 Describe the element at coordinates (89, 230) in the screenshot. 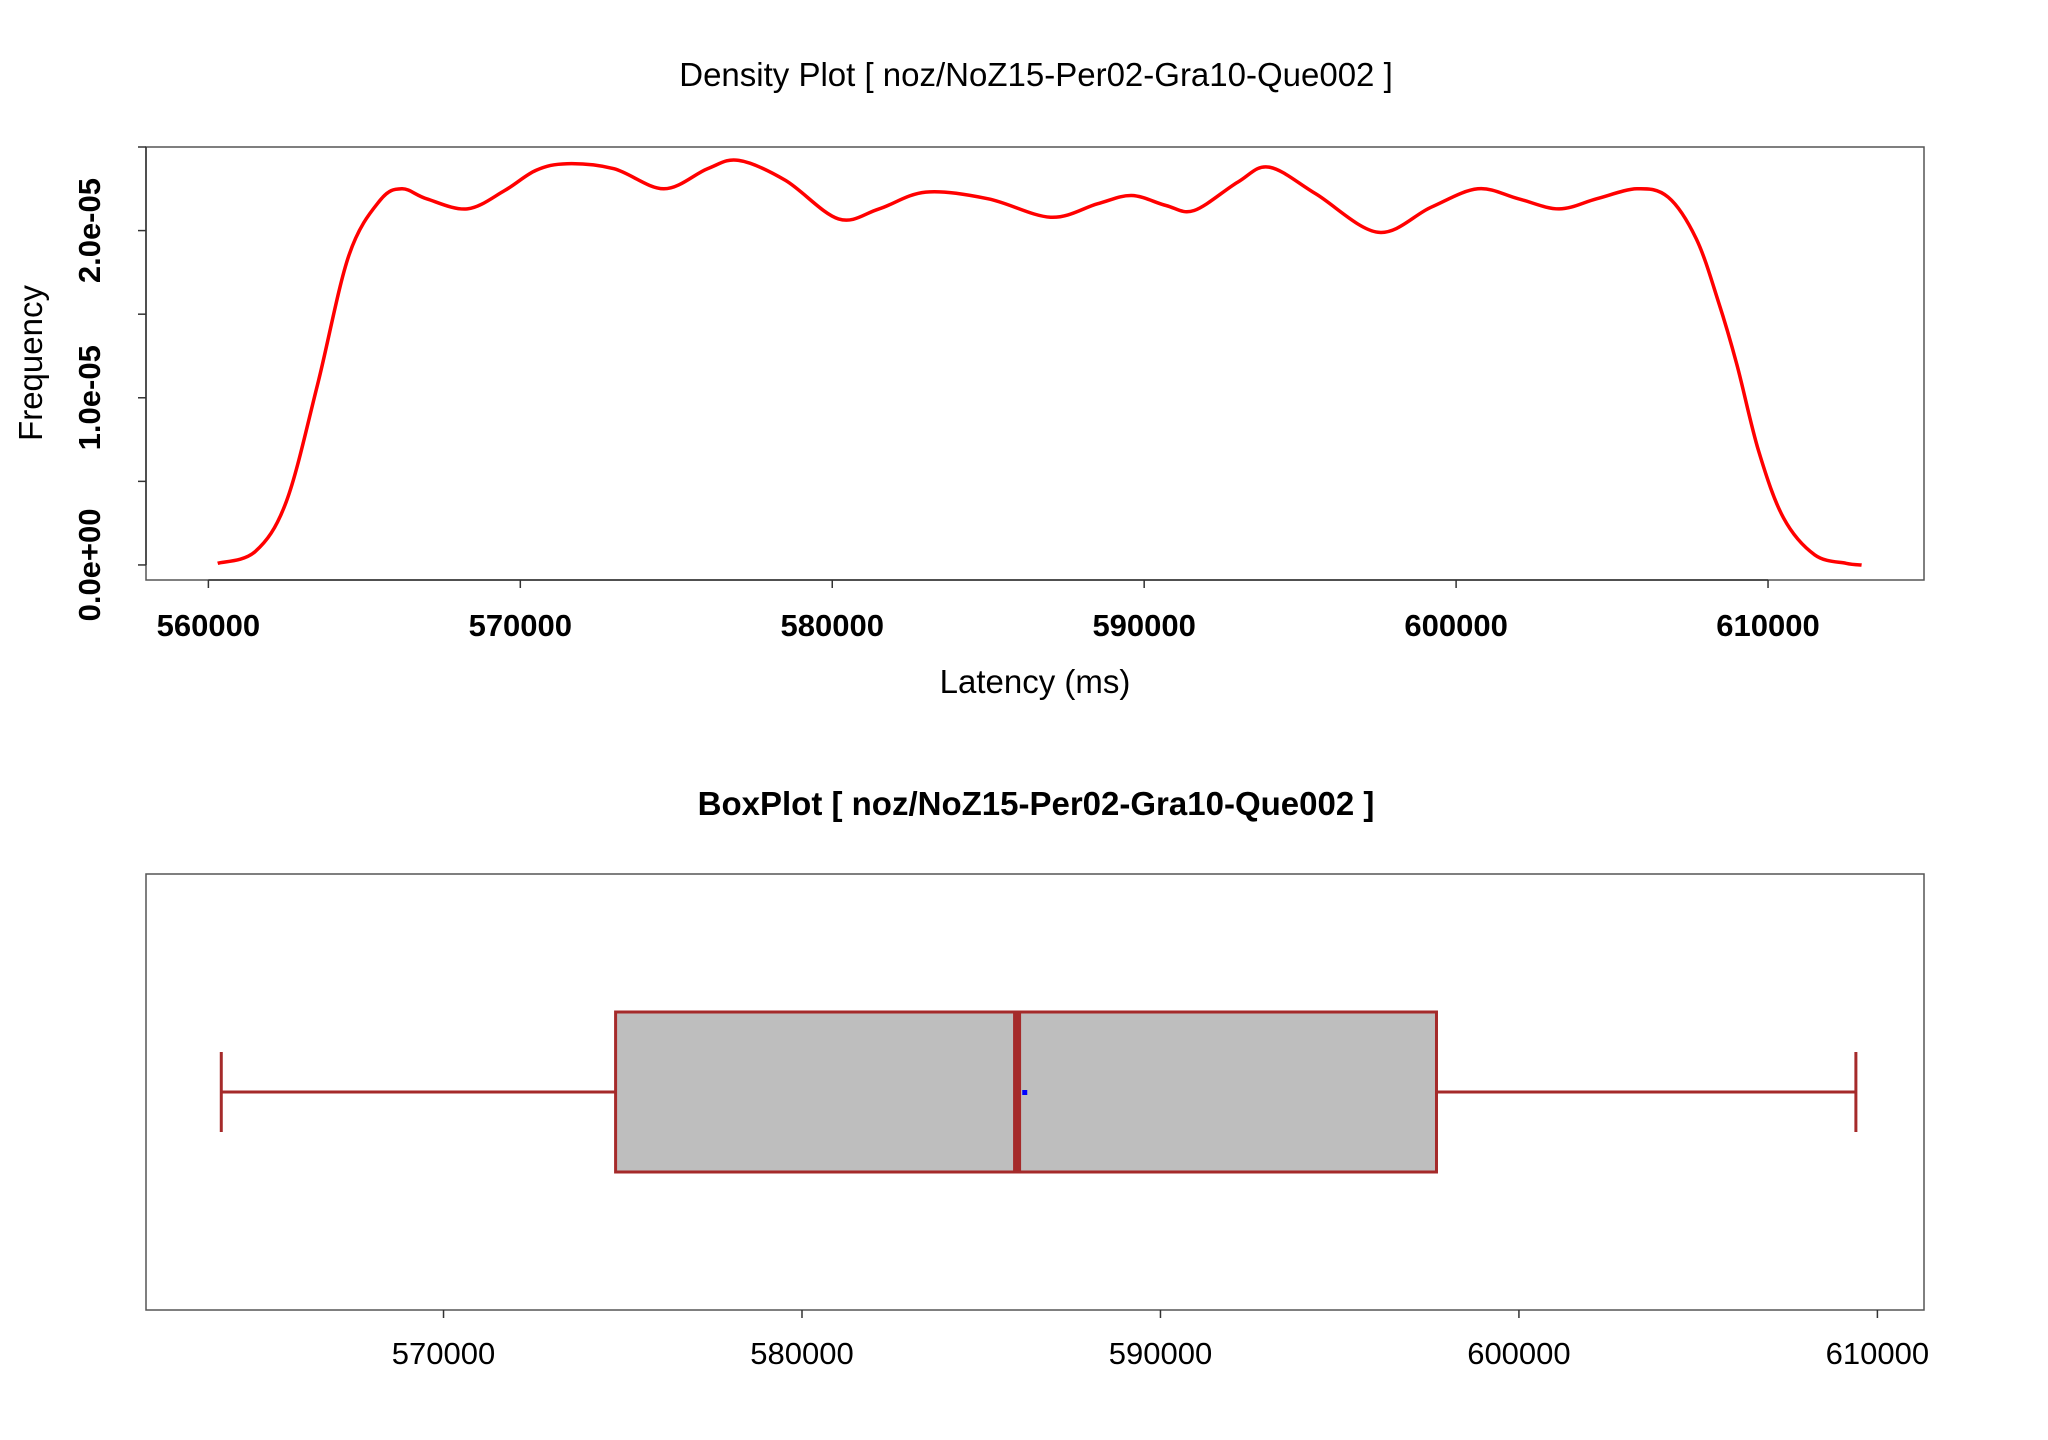

I see `density-y-tick-label: 2.0e-05` at that location.